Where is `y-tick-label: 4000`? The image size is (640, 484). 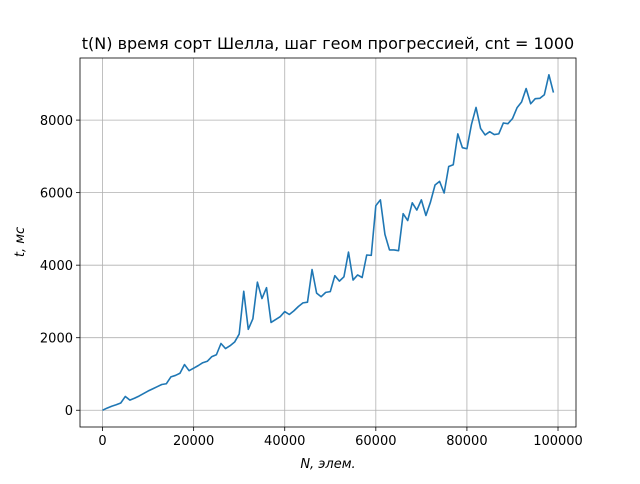 y-tick-label: 4000 is located at coordinates (56, 266).